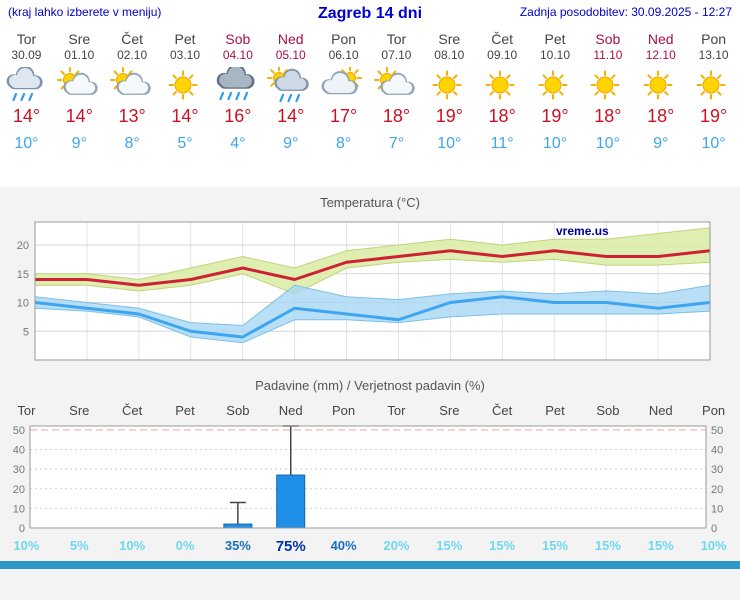 This screenshot has width=740, height=600. What do you see at coordinates (449, 116) in the screenshot?
I see `max-temperature: 19°` at bounding box center [449, 116].